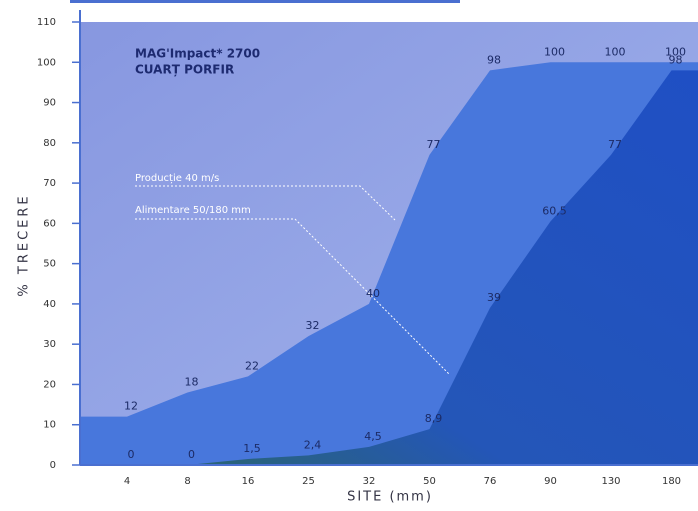 The image size is (698, 511). Describe the element at coordinates (265, 1) in the screenshot. I see `header-bar` at that location.